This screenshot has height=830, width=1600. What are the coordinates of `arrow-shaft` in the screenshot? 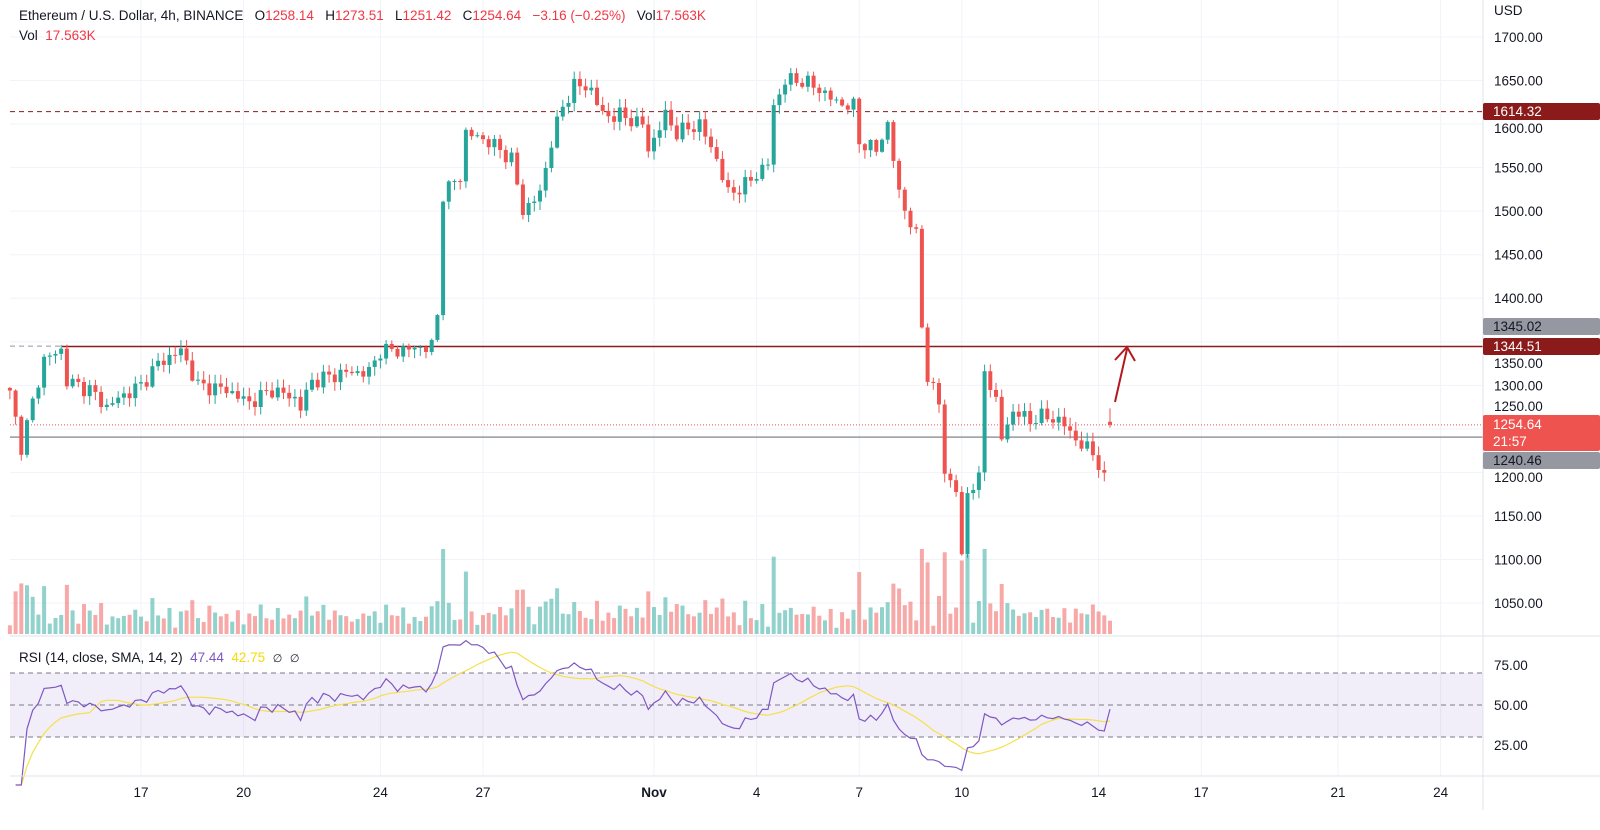 It's located at (1121, 375).